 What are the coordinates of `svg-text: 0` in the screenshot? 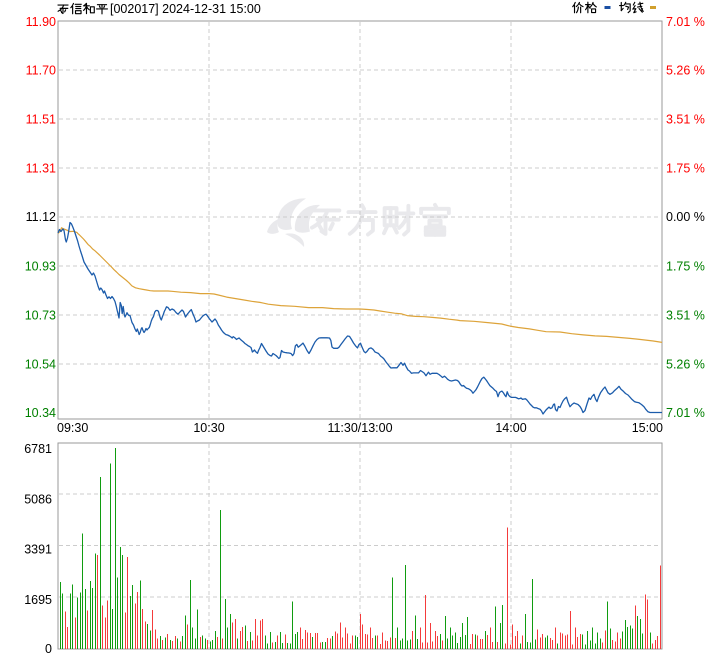 It's located at (48, 648).